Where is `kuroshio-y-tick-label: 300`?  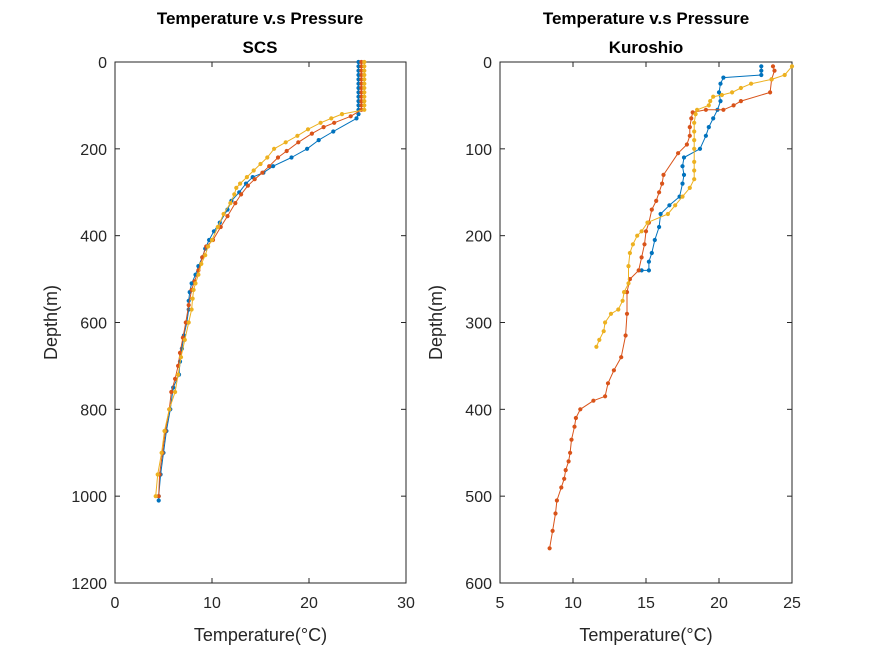
kuroshio-y-tick-label: 300 is located at coordinates (478, 324).